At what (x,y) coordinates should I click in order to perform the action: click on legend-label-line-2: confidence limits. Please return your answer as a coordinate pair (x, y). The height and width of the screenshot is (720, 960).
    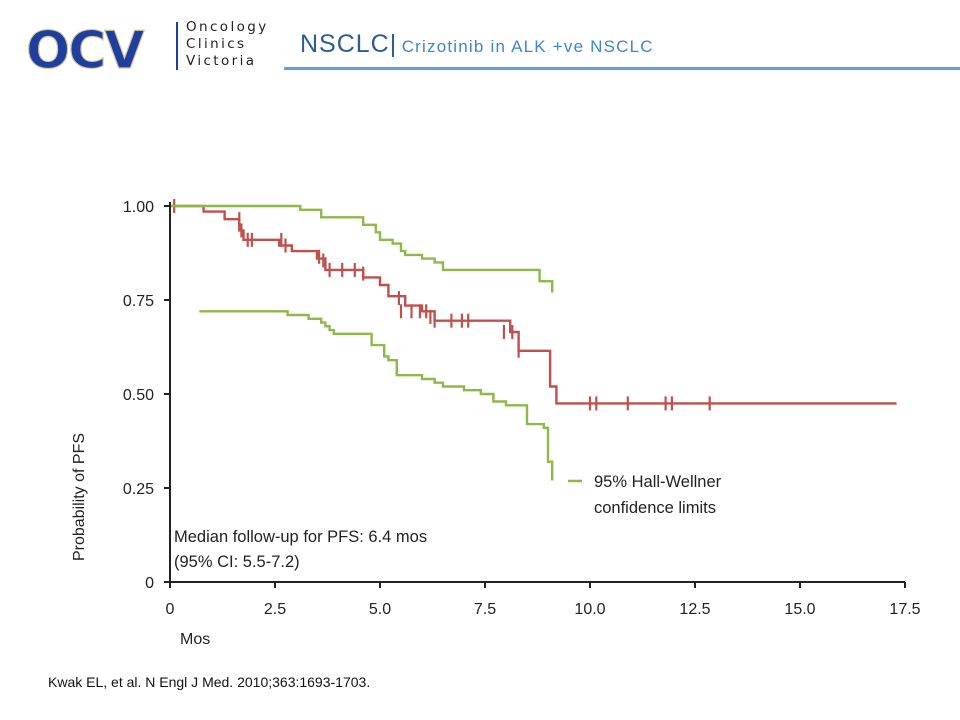
    Looking at the image, I should click on (655, 508).